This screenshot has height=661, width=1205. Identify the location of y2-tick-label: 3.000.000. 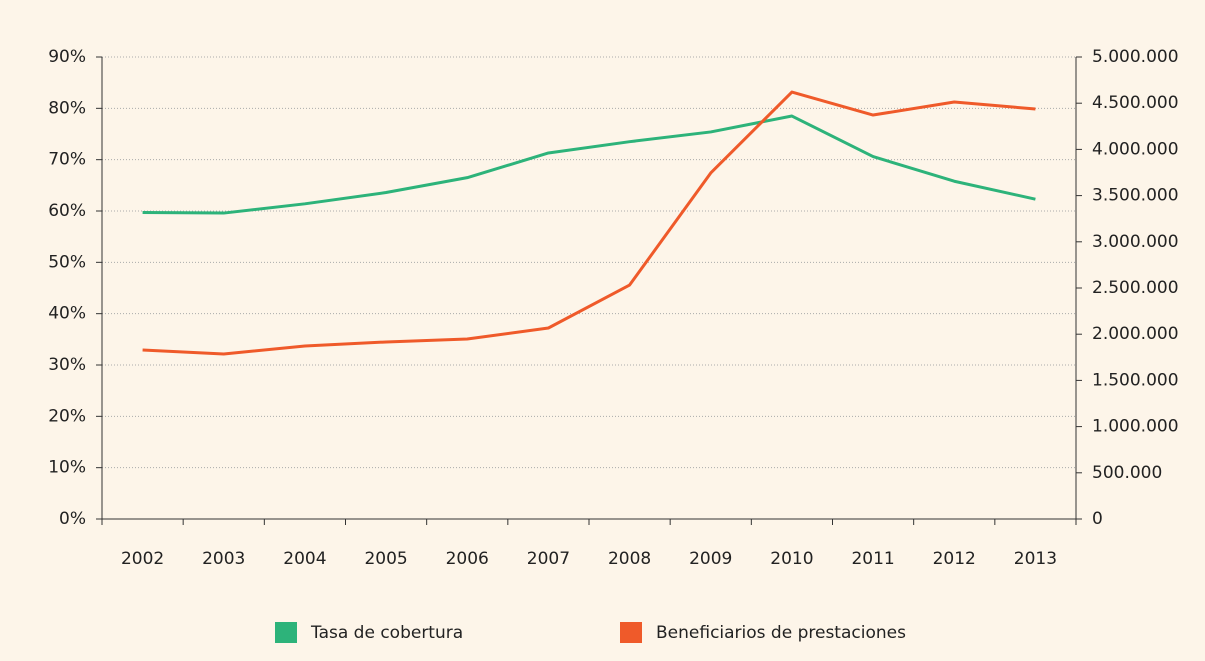
(1135, 242).